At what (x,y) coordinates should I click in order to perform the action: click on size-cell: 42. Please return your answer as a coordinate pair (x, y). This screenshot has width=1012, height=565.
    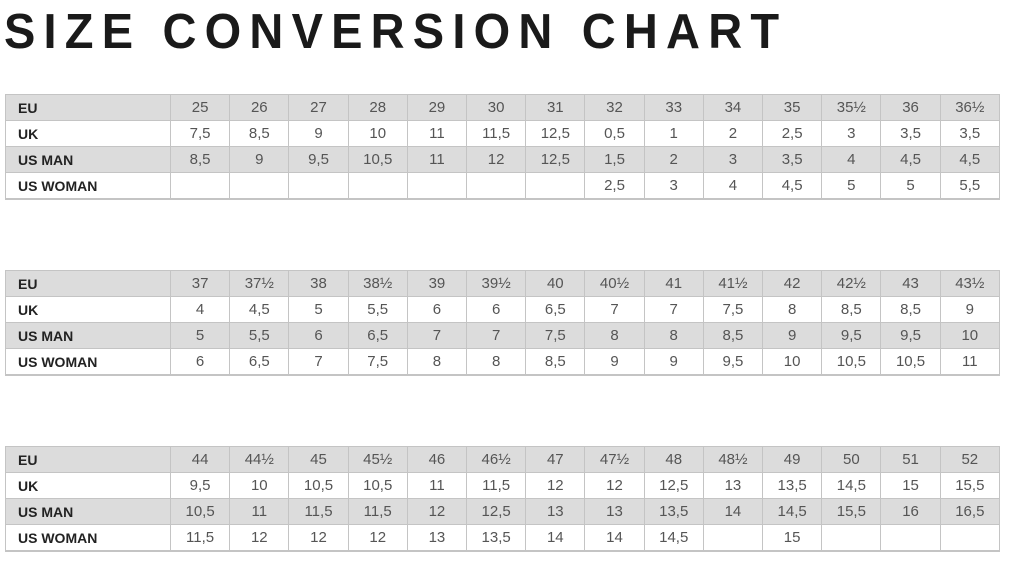
    Looking at the image, I should click on (792, 283).